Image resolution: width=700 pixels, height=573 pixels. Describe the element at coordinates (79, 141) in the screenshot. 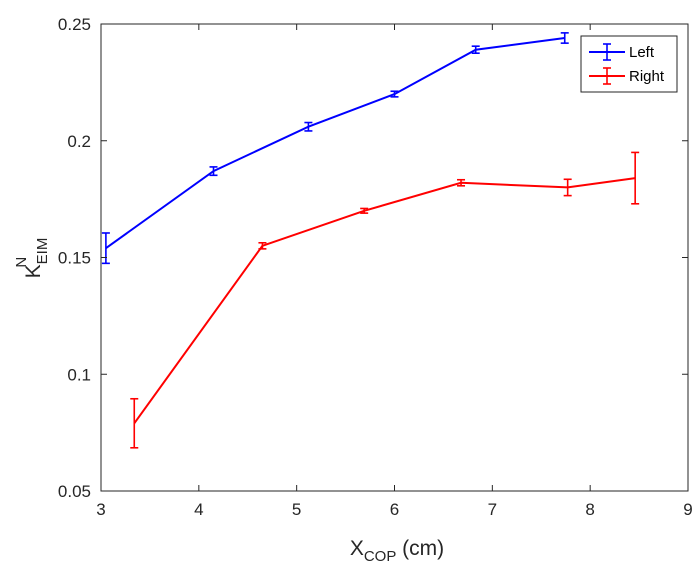

I see `y-tick-label: 0.2` at that location.